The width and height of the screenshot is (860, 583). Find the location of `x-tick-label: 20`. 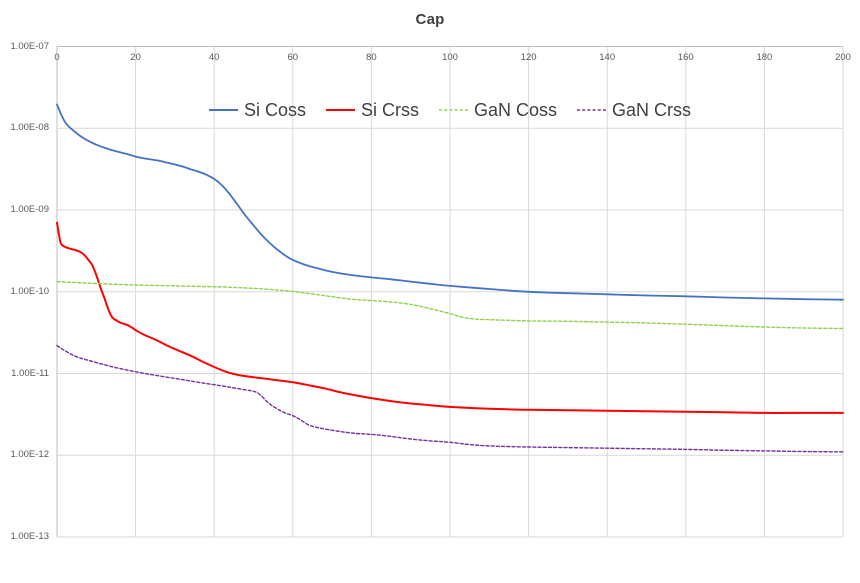

x-tick-label: 20 is located at coordinates (135, 57).